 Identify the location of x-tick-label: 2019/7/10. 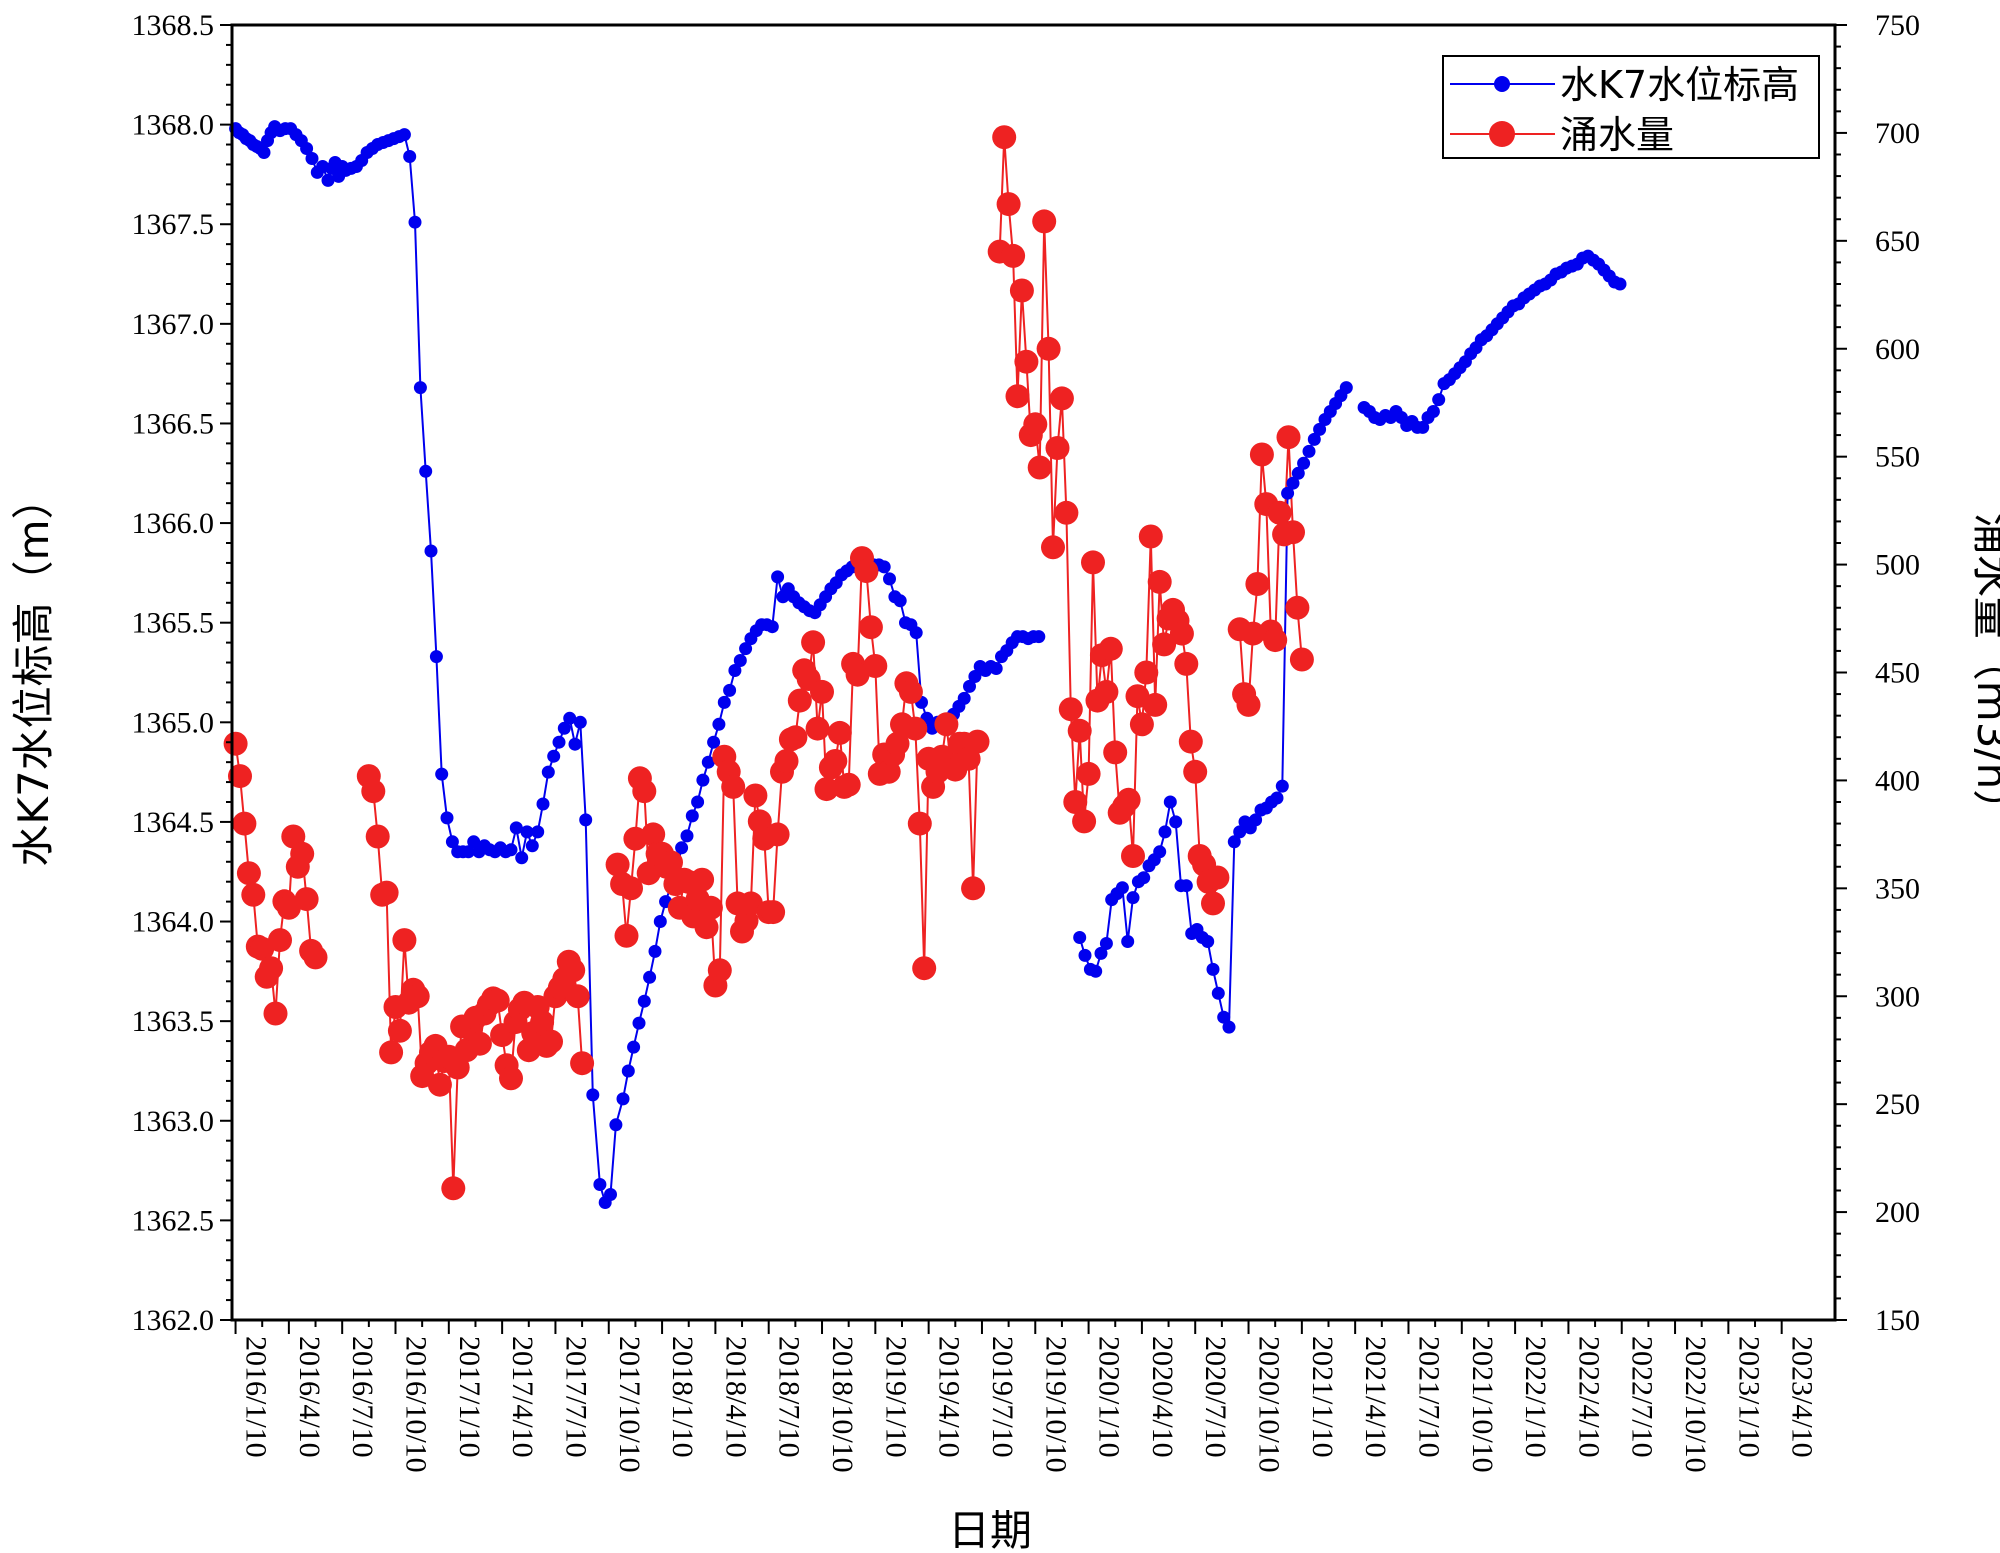
(1002, 1397).